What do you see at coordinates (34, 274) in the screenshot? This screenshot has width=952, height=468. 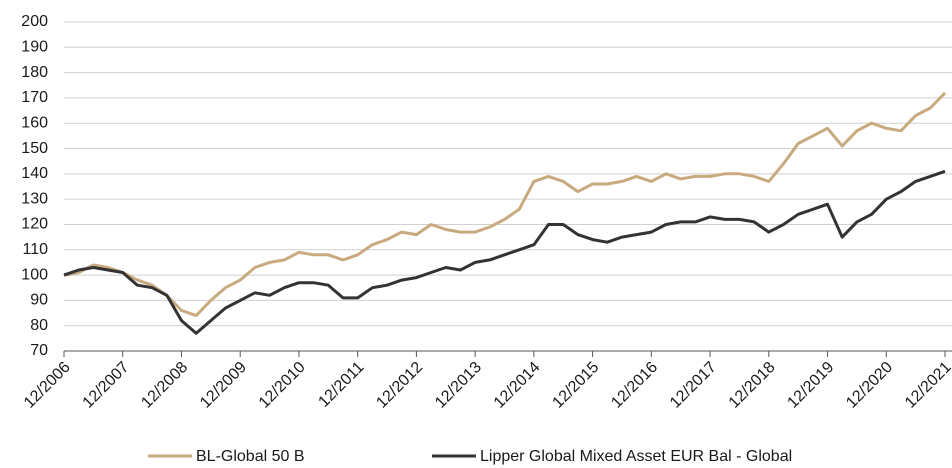 I see `y-tick-label: 100` at bounding box center [34, 274].